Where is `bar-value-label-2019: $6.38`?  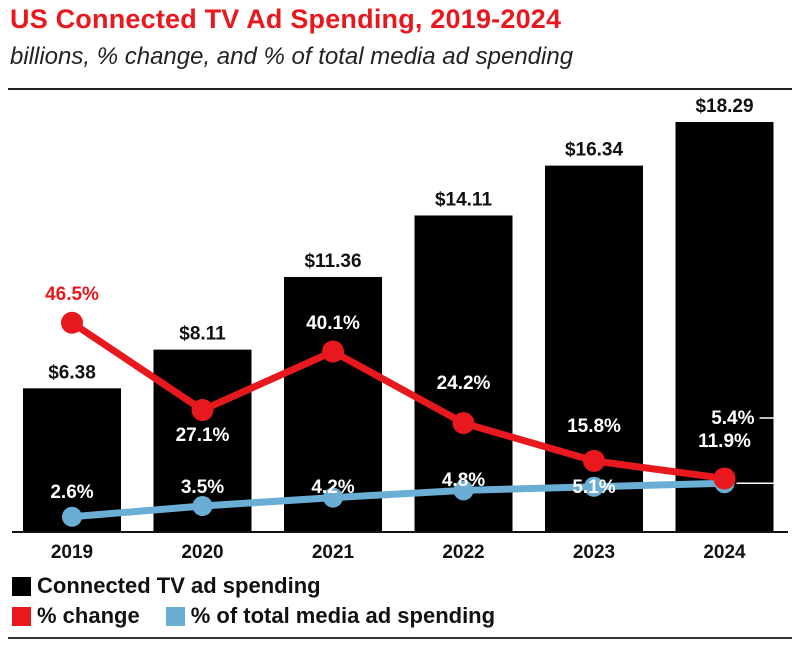
bar-value-label-2019: $6.38 is located at coordinates (72, 372).